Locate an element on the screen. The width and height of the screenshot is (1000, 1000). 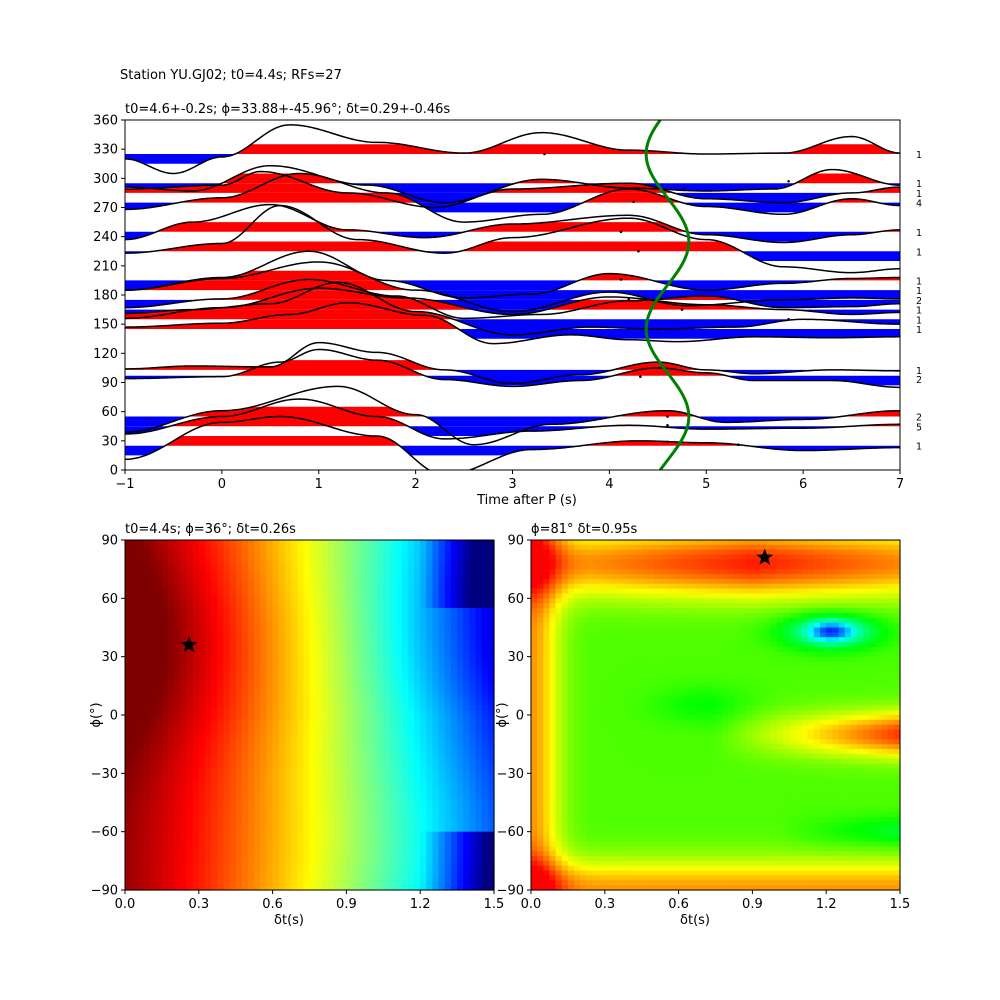
y-tick-label: 120 is located at coordinates (105, 354).